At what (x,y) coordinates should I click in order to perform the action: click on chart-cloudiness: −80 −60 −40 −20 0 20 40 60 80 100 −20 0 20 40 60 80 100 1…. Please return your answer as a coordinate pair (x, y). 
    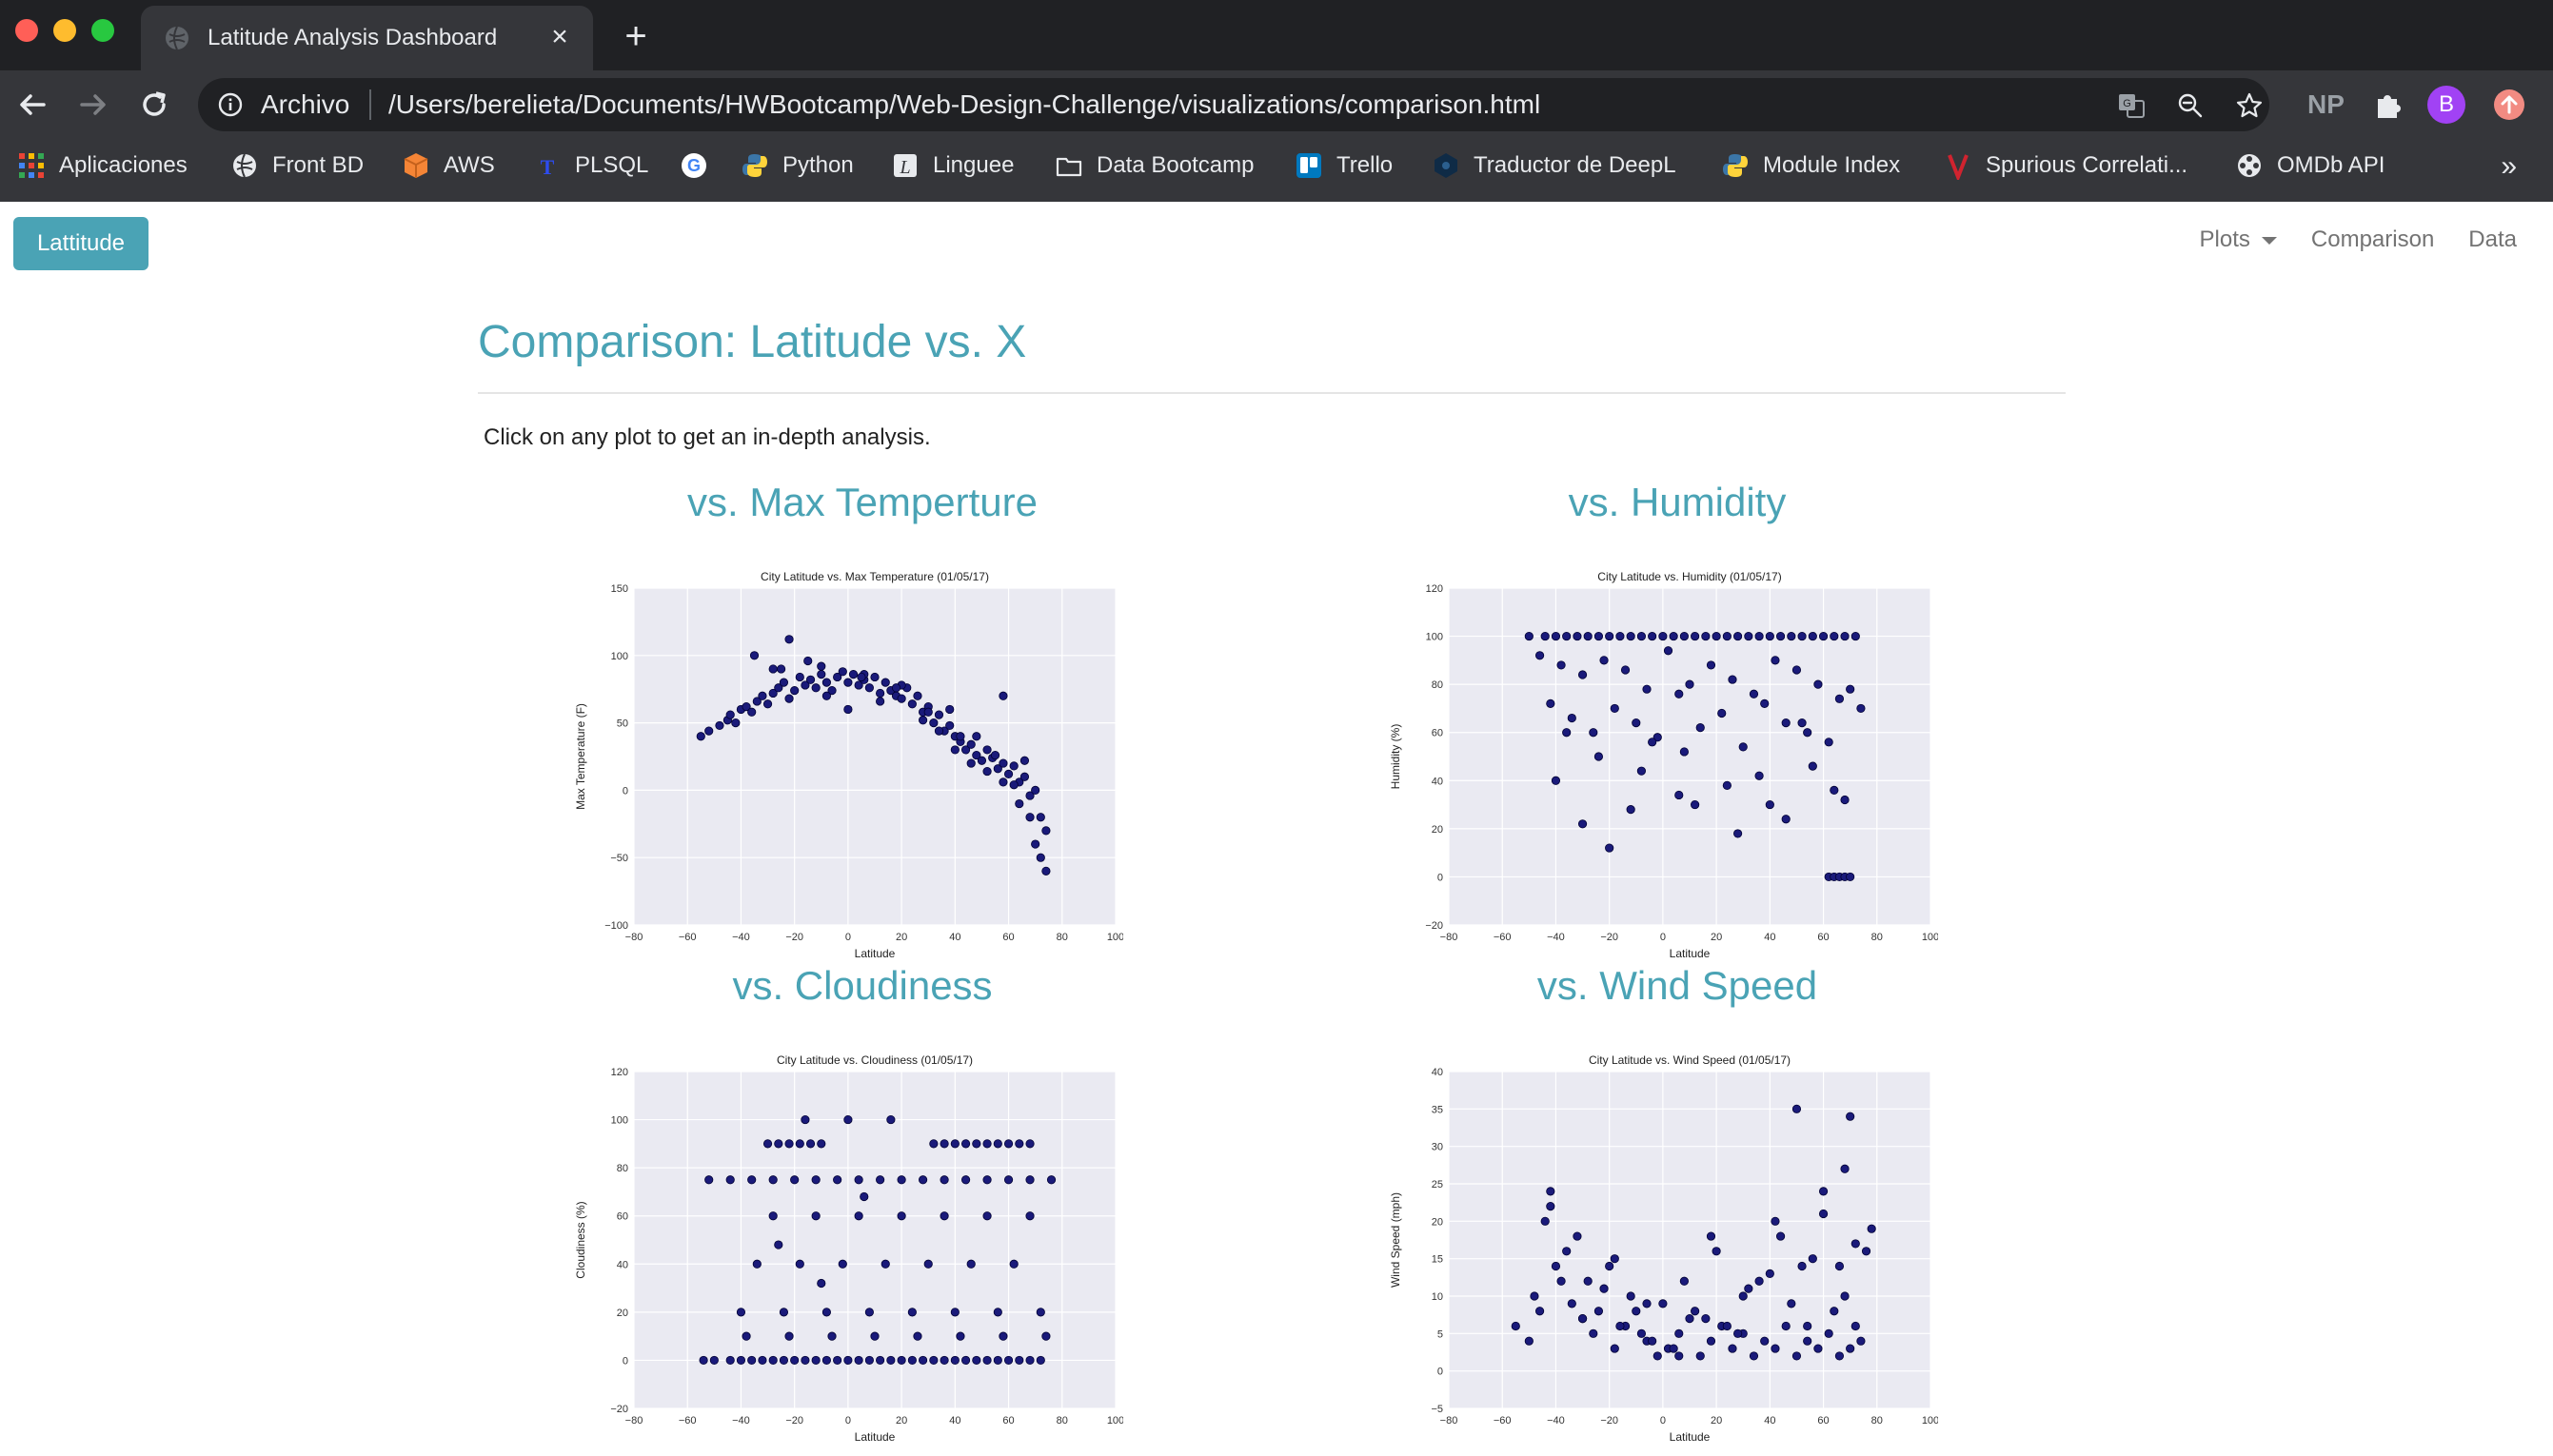
    Looking at the image, I should click on (847, 1248).